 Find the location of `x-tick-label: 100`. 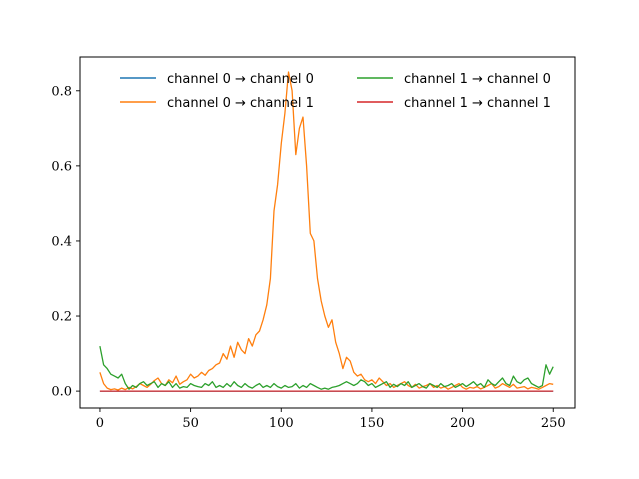

x-tick-label: 100 is located at coordinates (281, 423).